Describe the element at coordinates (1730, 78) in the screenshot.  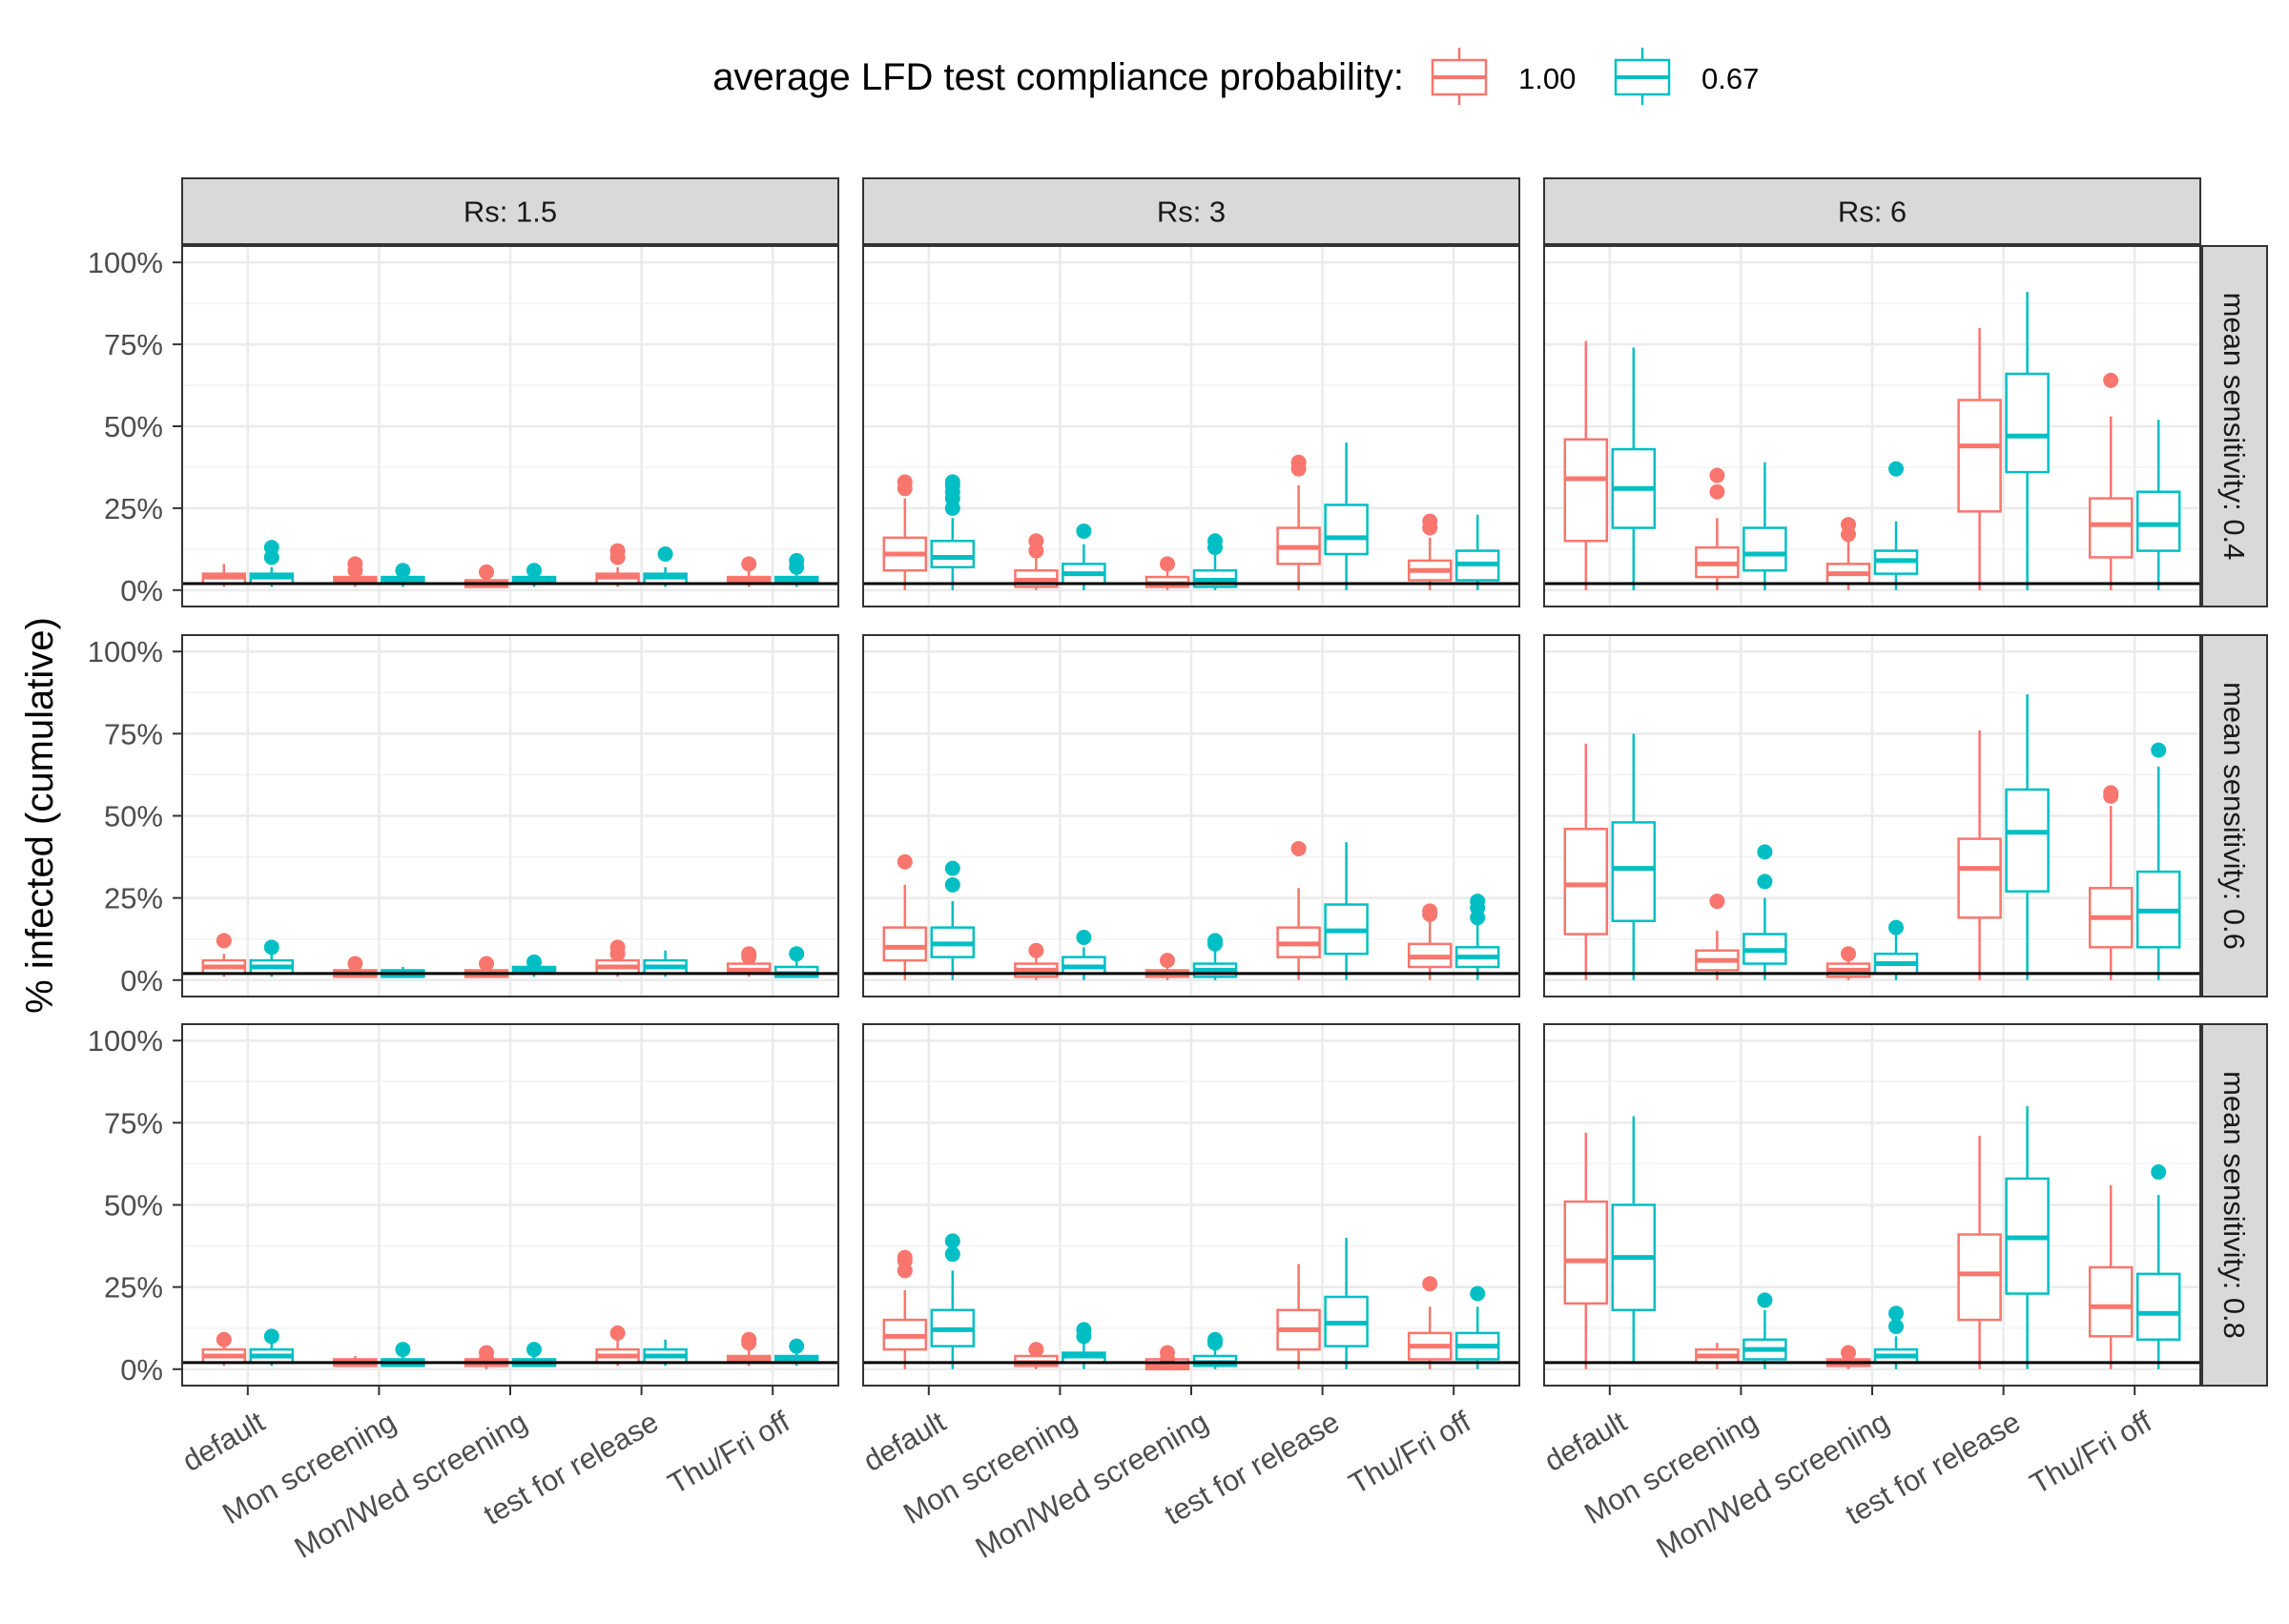
I see `legend-label: 0.67` at that location.